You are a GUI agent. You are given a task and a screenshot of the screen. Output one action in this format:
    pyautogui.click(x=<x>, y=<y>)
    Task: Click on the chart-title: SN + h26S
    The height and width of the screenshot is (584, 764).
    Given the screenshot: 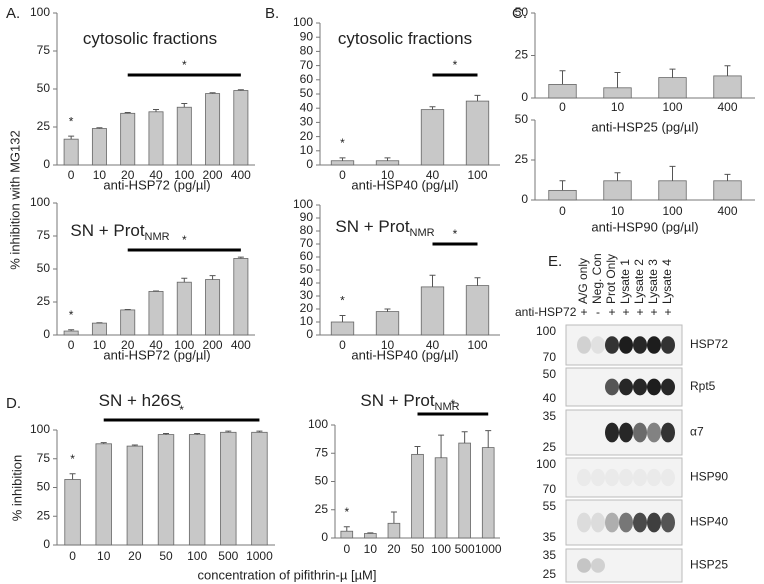 What is the action you would take?
    pyautogui.click(x=140, y=400)
    